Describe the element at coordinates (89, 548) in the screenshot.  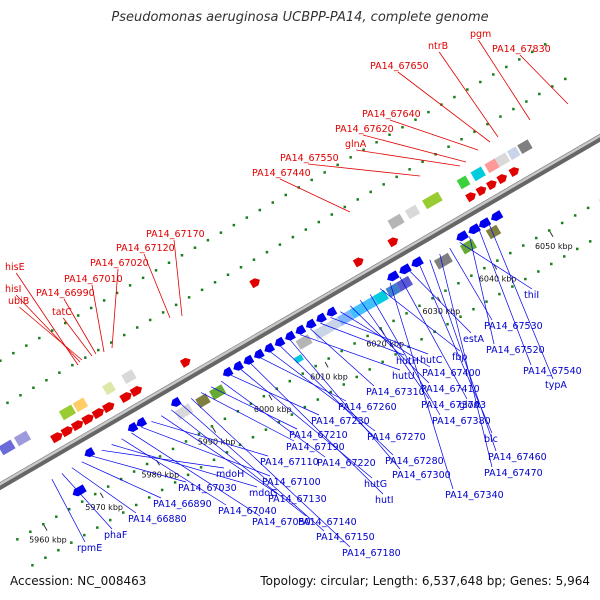
I see `reverse-gene-label: rpmE` at that location.